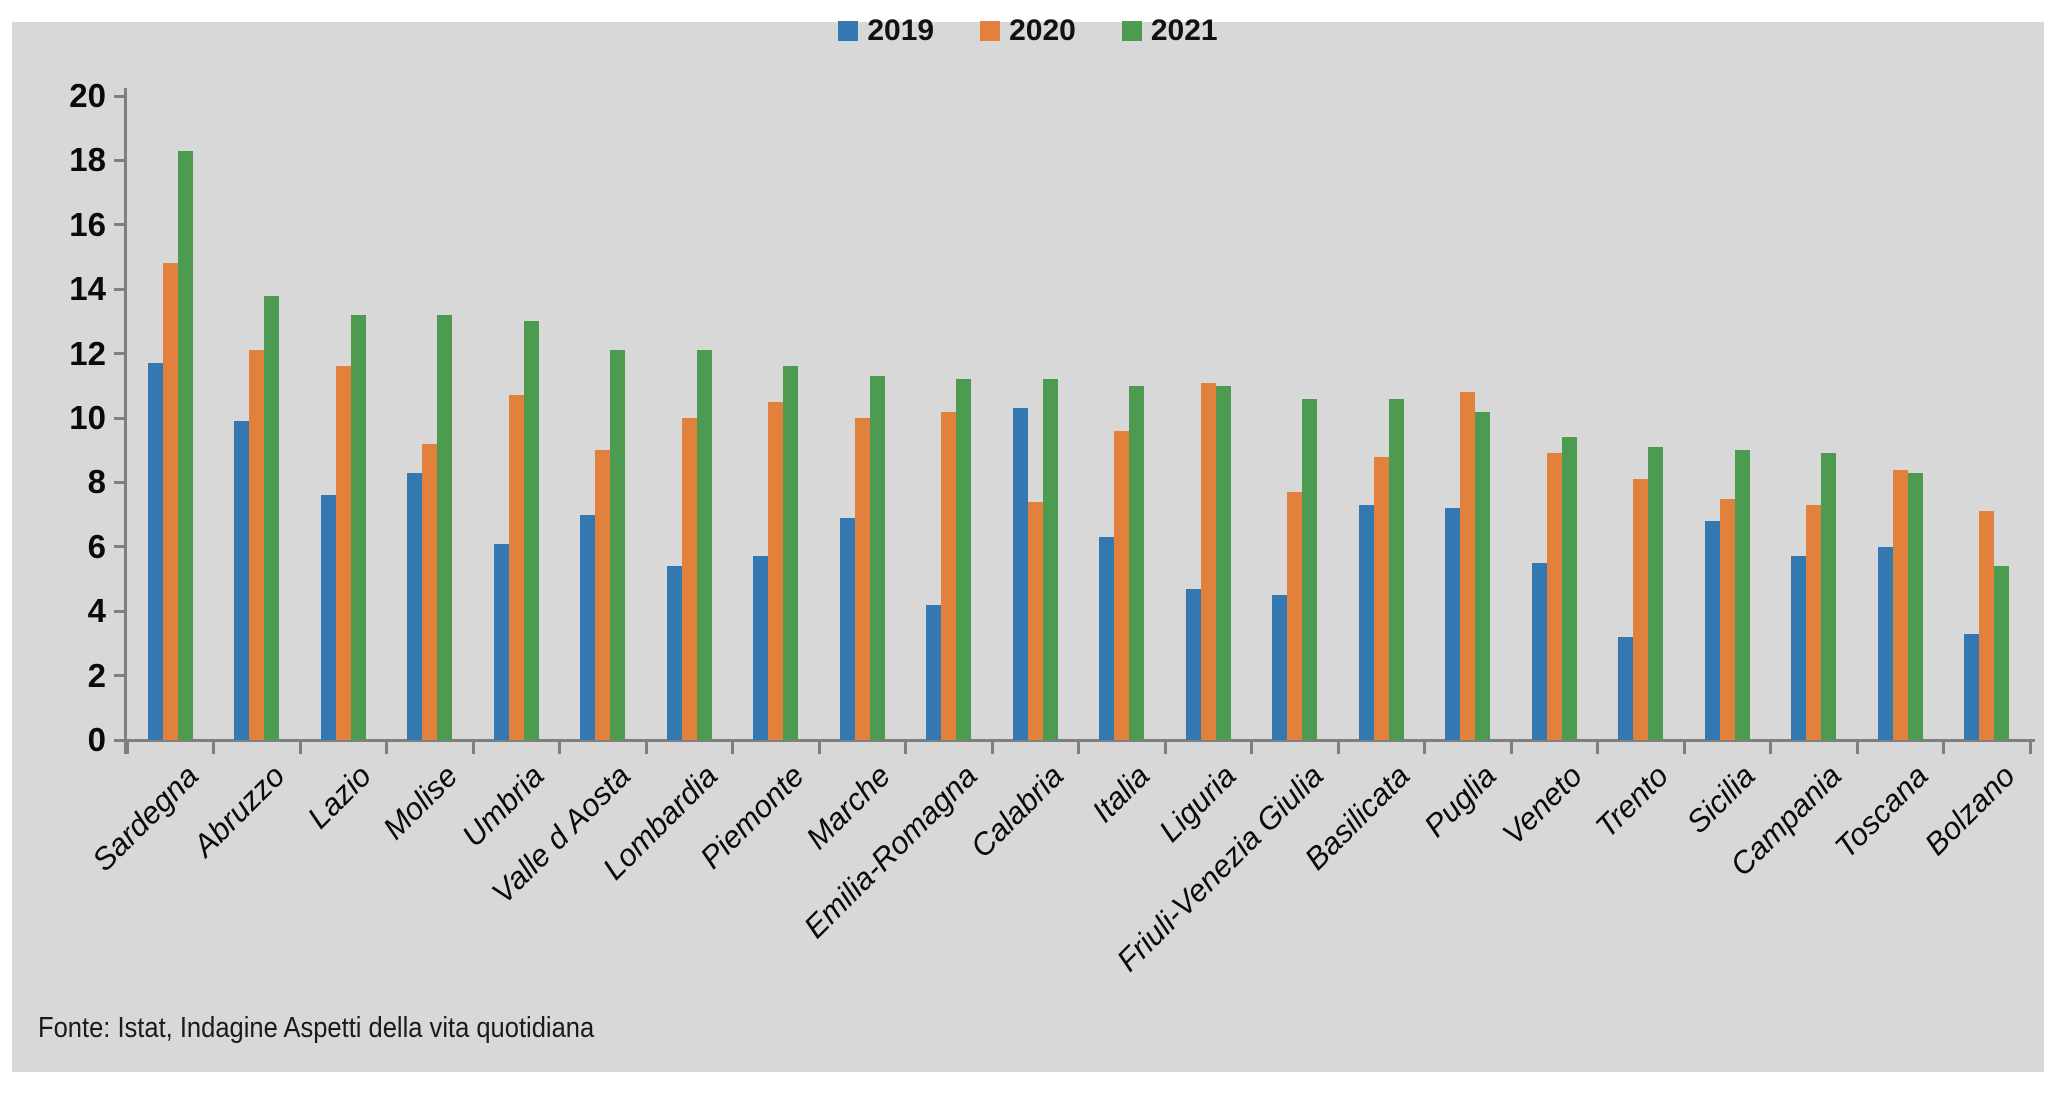  Describe the element at coordinates (689, 579) in the screenshot. I see `bar-2020-lombardia` at that location.